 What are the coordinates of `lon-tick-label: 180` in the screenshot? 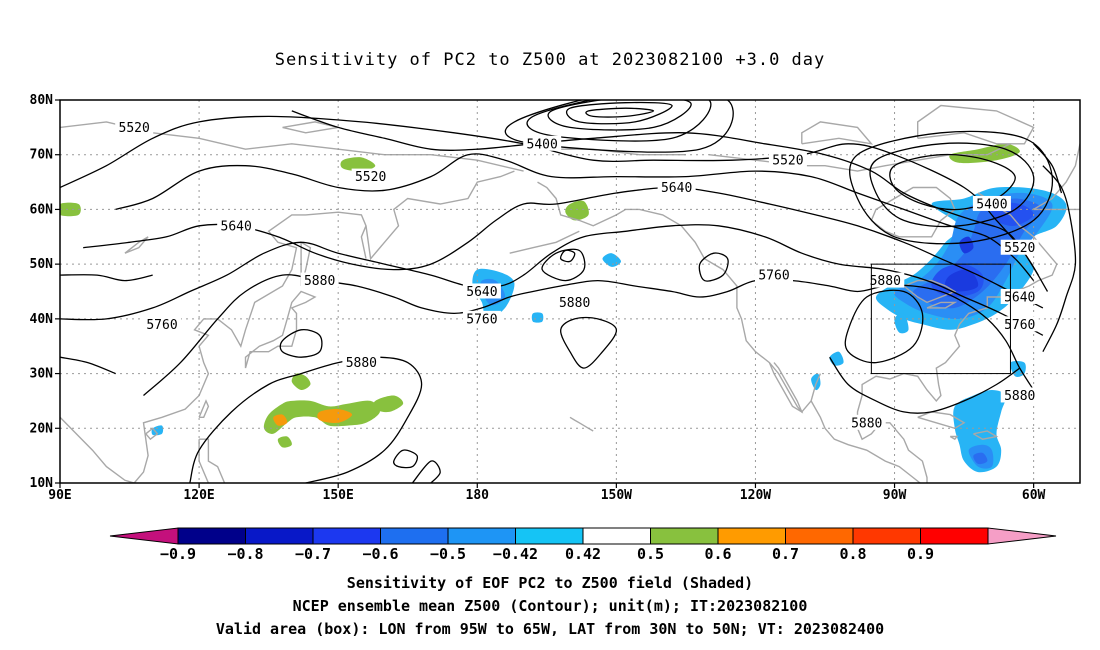 It's located at (478, 495).